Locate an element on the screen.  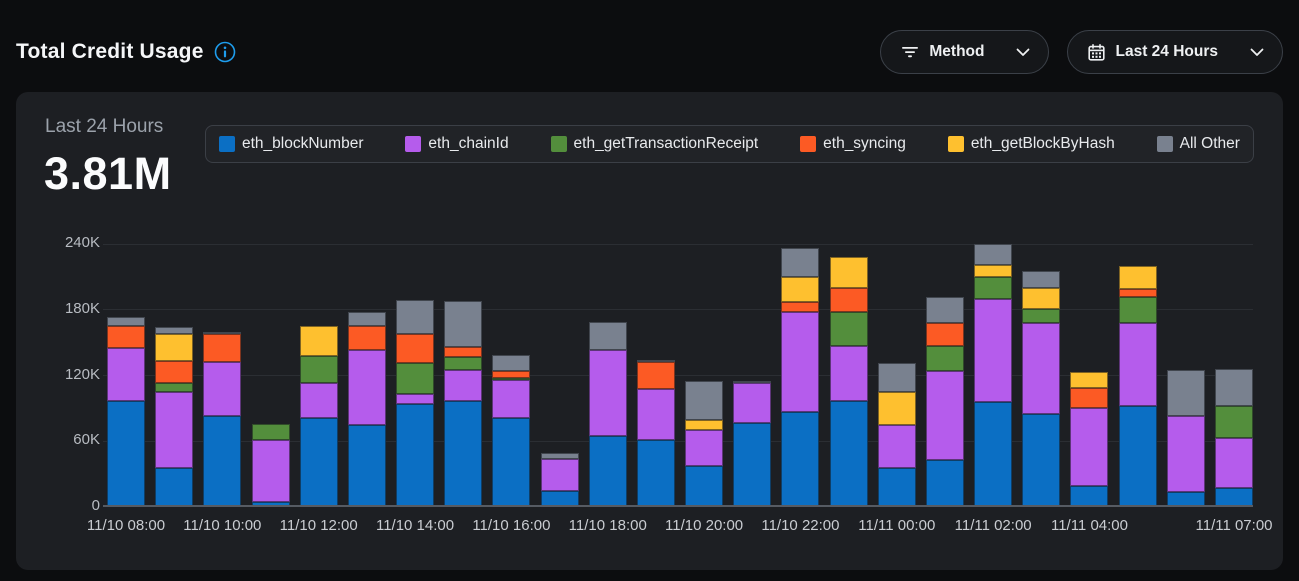
x-axis-label: 11/10 16:00 is located at coordinates (511, 525).